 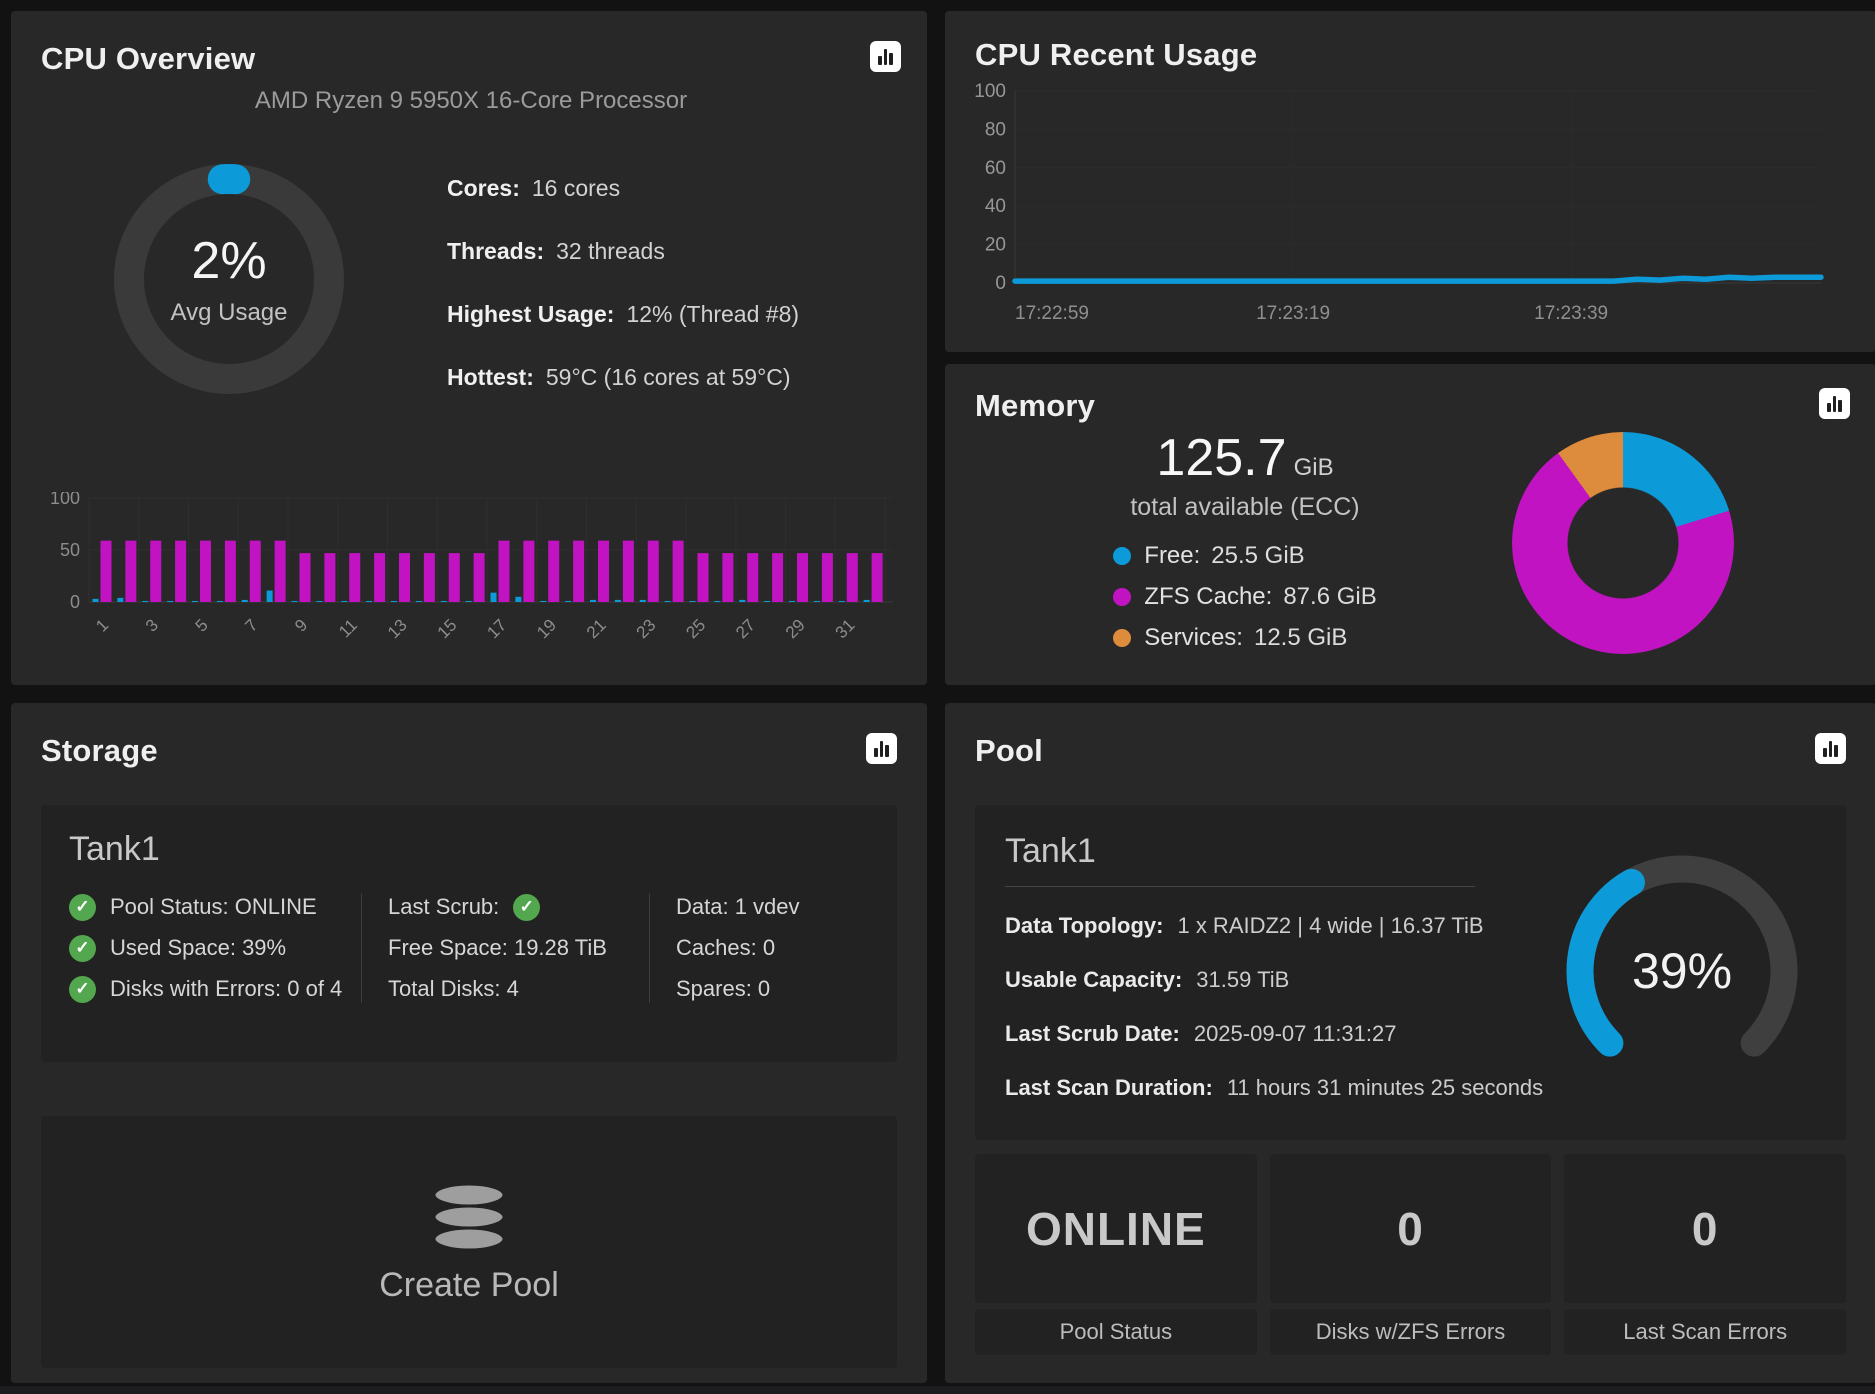 I want to click on spares-text: Spares: 0, so click(x=723, y=989).